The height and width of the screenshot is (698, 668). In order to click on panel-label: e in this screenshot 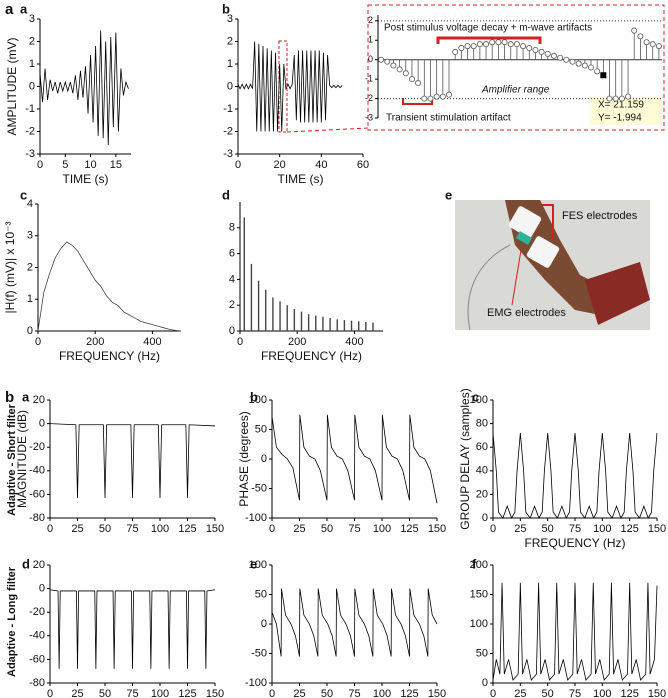, I will do `click(253, 563)`.